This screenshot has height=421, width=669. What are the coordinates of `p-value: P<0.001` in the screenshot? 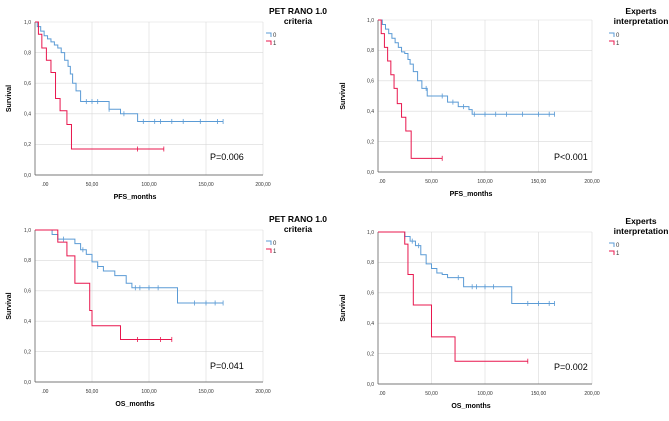 It's located at (571, 157).